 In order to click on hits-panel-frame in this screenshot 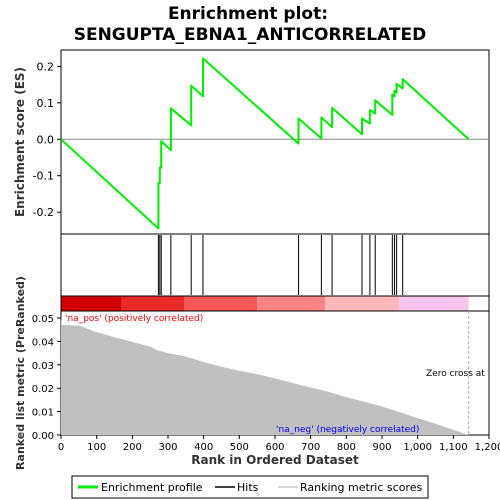, I will do `click(275, 265)`.